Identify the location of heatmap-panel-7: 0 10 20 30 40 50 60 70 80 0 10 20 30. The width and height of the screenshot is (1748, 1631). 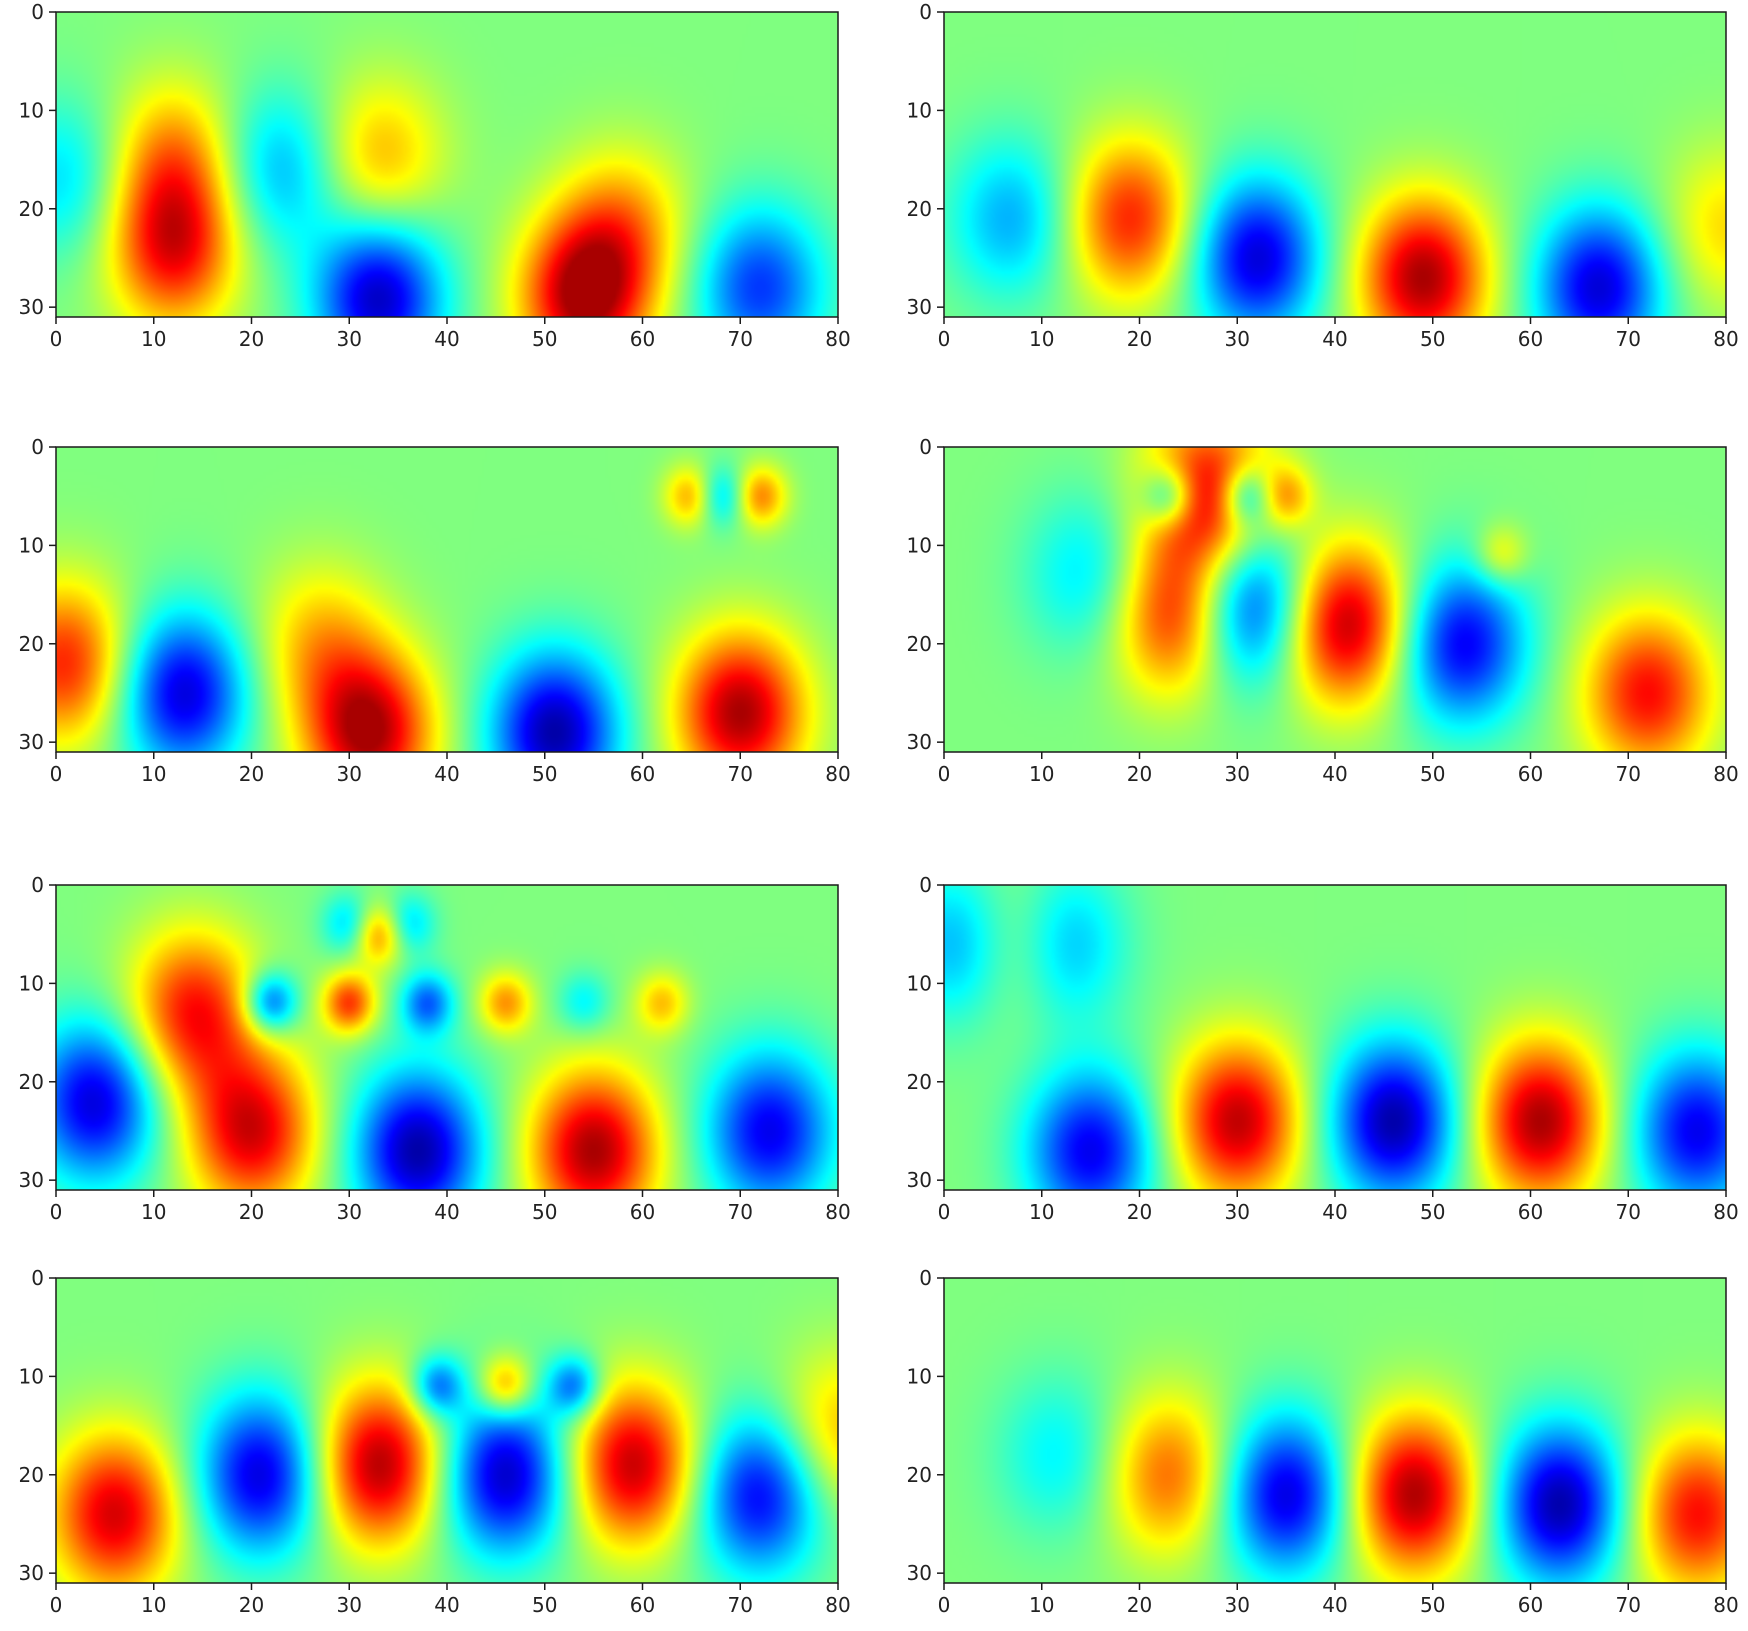
(435, 1441).